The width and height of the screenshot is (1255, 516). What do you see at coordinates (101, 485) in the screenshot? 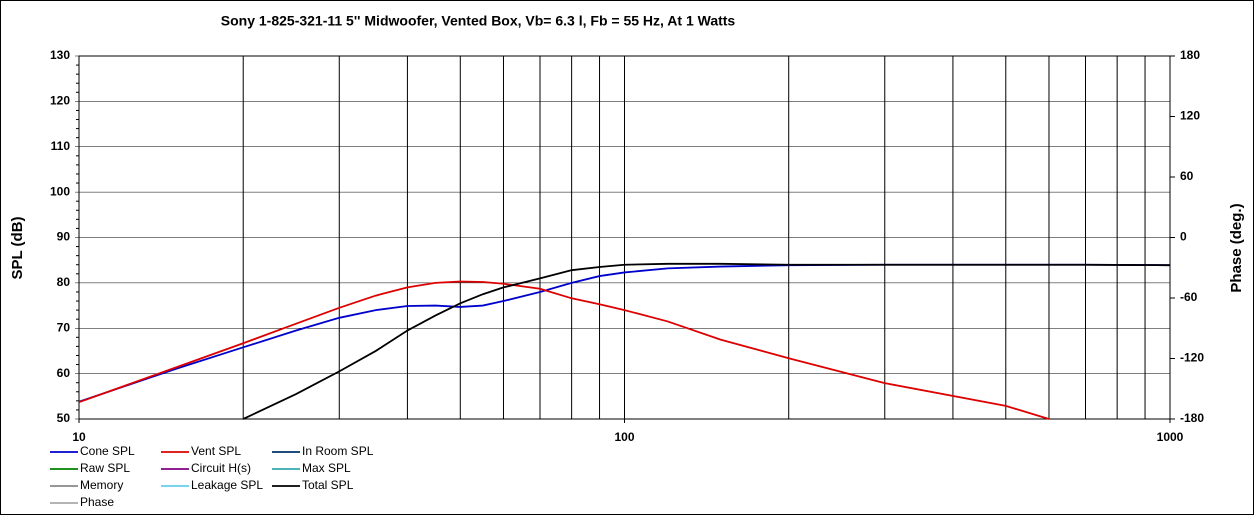
I see `legend-label: Memory` at bounding box center [101, 485].